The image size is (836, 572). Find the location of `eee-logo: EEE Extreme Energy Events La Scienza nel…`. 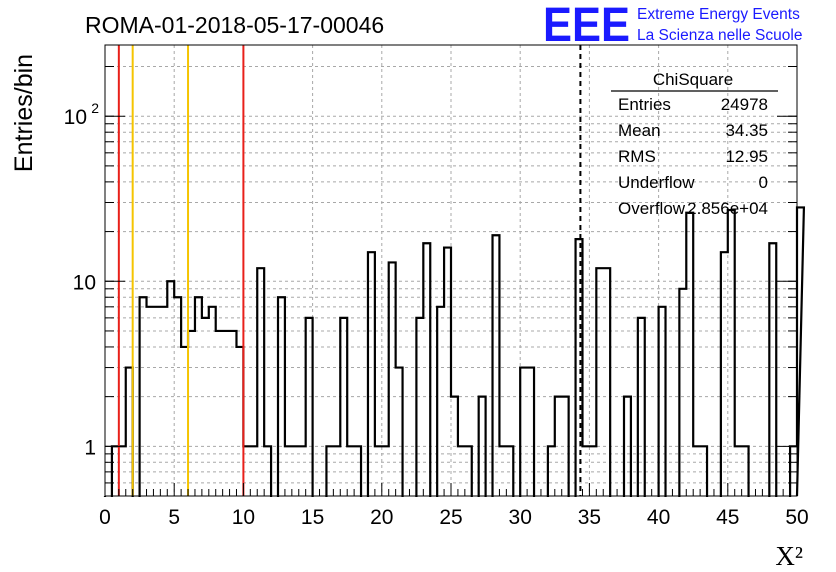

eee-logo: EEE Extreme Energy Events La Scienza nel… is located at coordinates (672, 26).